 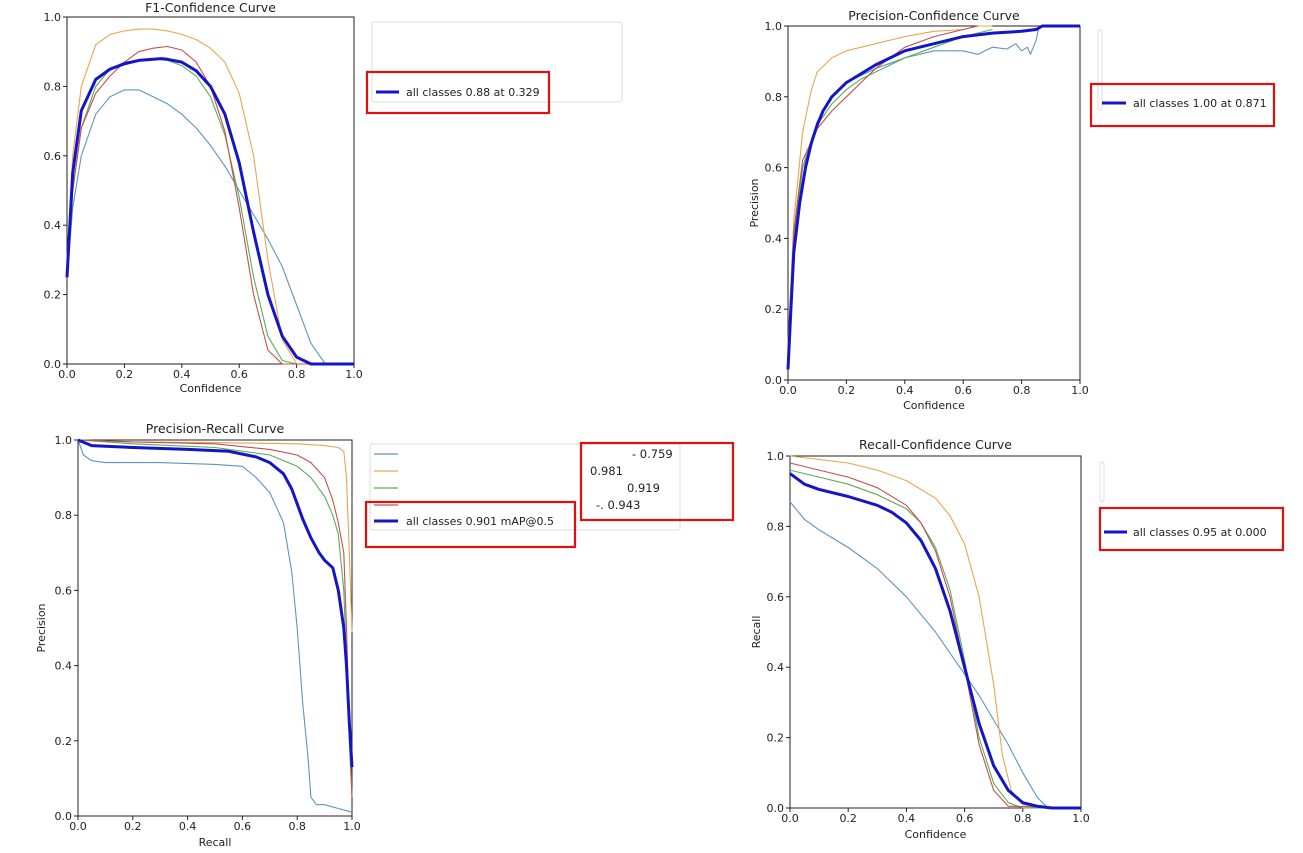 I want to click on chart-title: Precision-Confidence Curve, so click(x=934, y=15).